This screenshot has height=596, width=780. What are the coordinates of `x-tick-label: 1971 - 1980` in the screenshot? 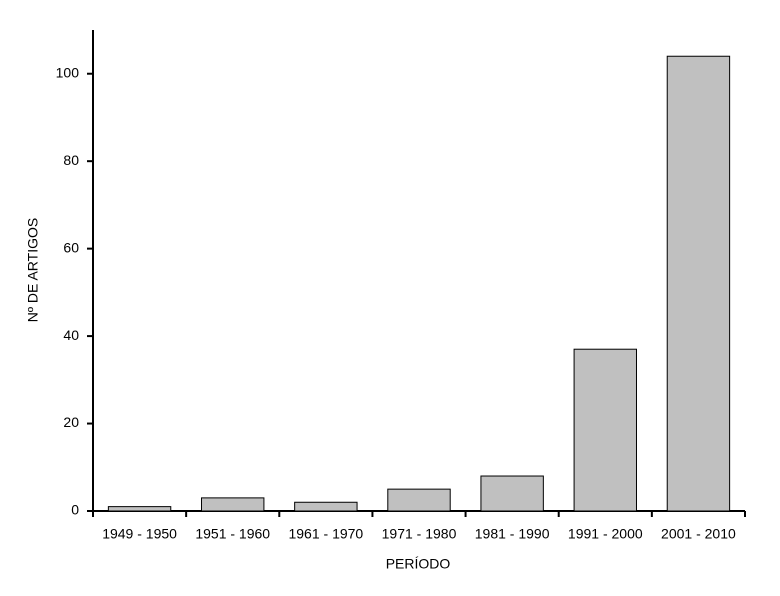 It's located at (419, 534).